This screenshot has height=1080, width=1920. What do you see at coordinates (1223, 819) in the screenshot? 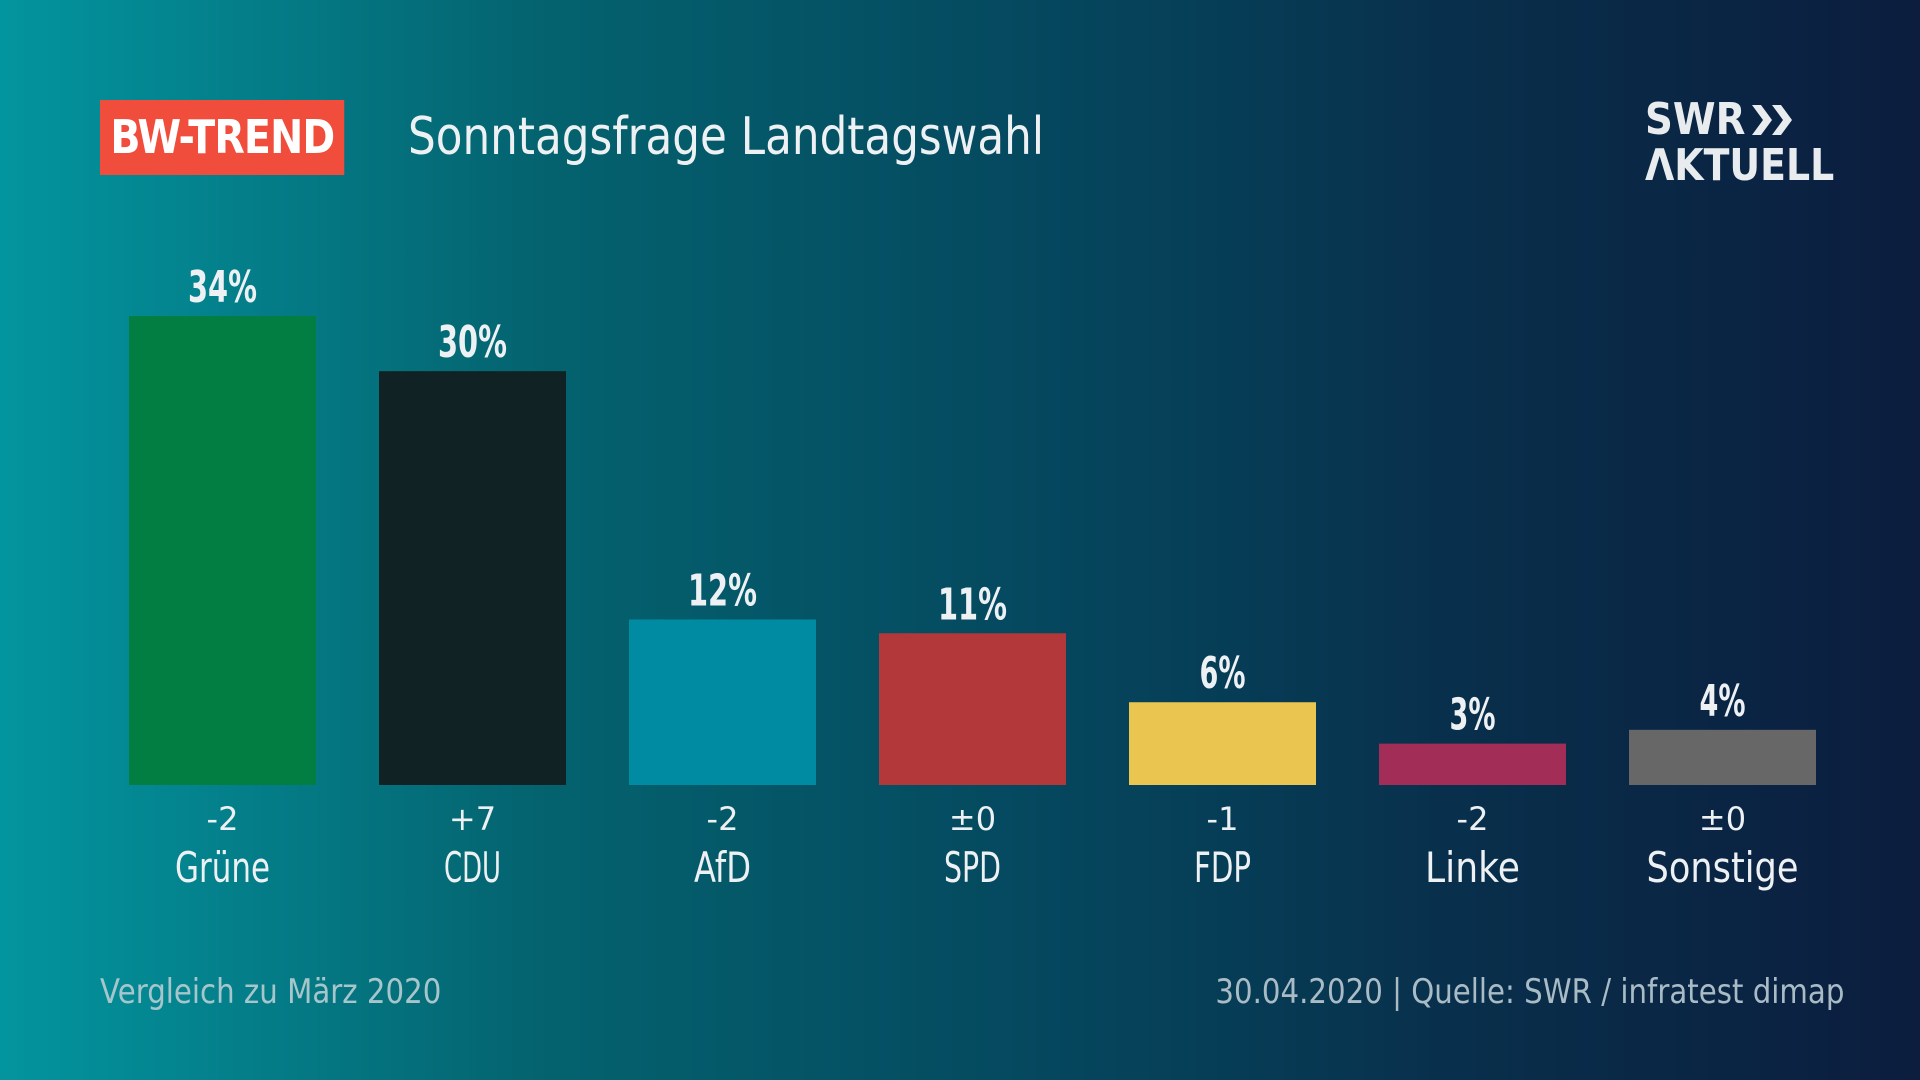
I see `bar-change-label: -1` at bounding box center [1223, 819].